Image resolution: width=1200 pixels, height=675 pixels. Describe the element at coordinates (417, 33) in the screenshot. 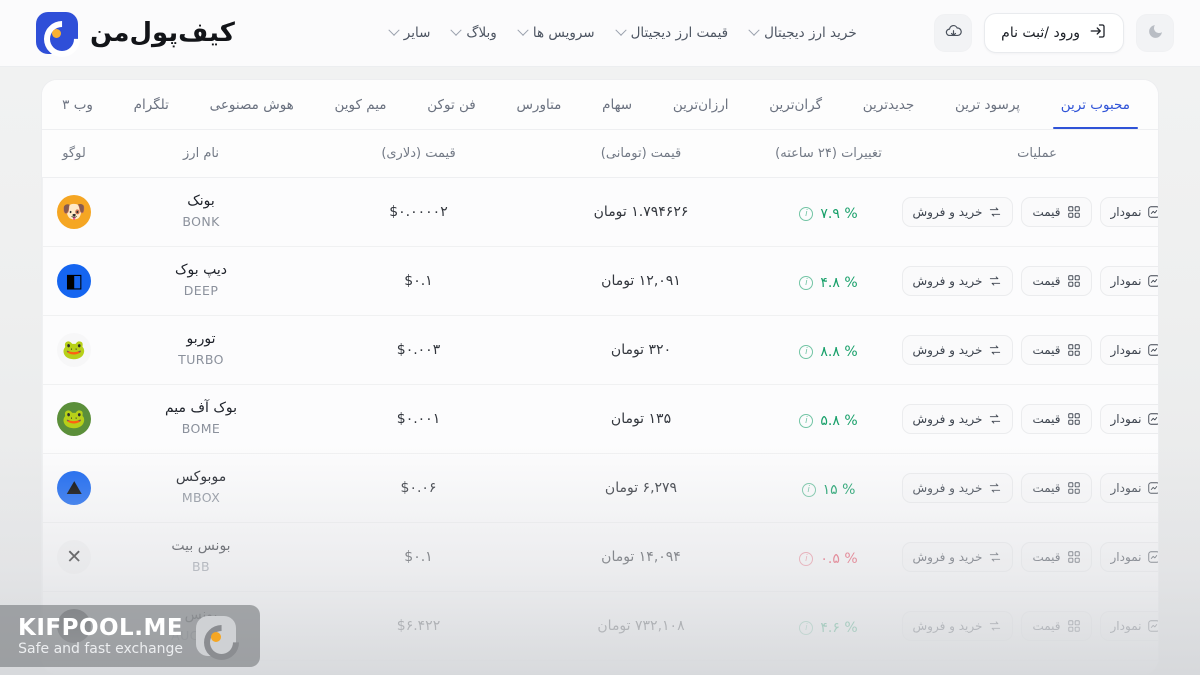

I see `nav-label: سایر` at that location.